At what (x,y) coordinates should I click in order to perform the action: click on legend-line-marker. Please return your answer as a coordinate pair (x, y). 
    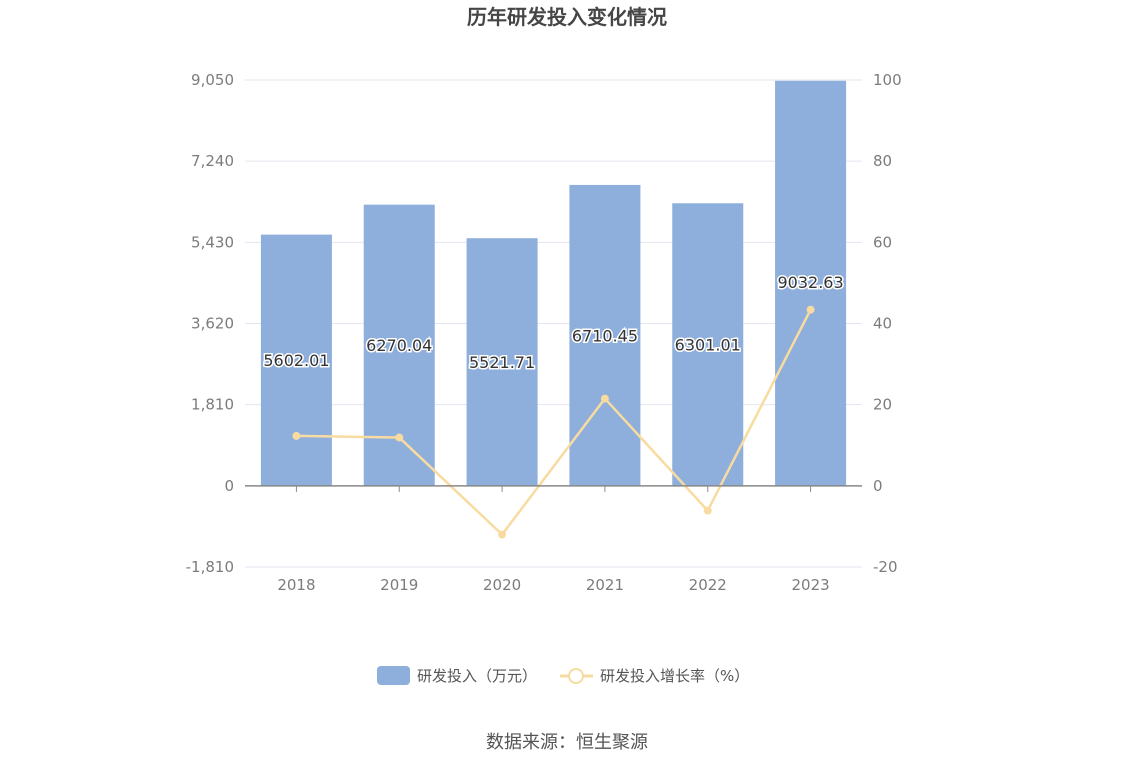
    Looking at the image, I should click on (576, 676).